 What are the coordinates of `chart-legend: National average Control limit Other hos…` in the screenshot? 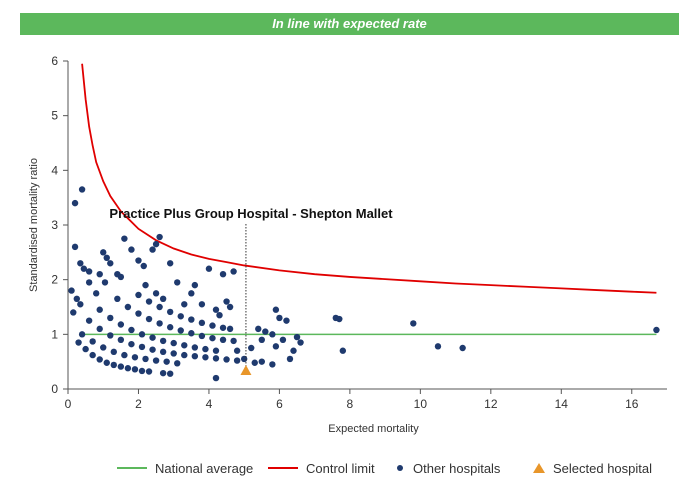 It's located at (350, 468).